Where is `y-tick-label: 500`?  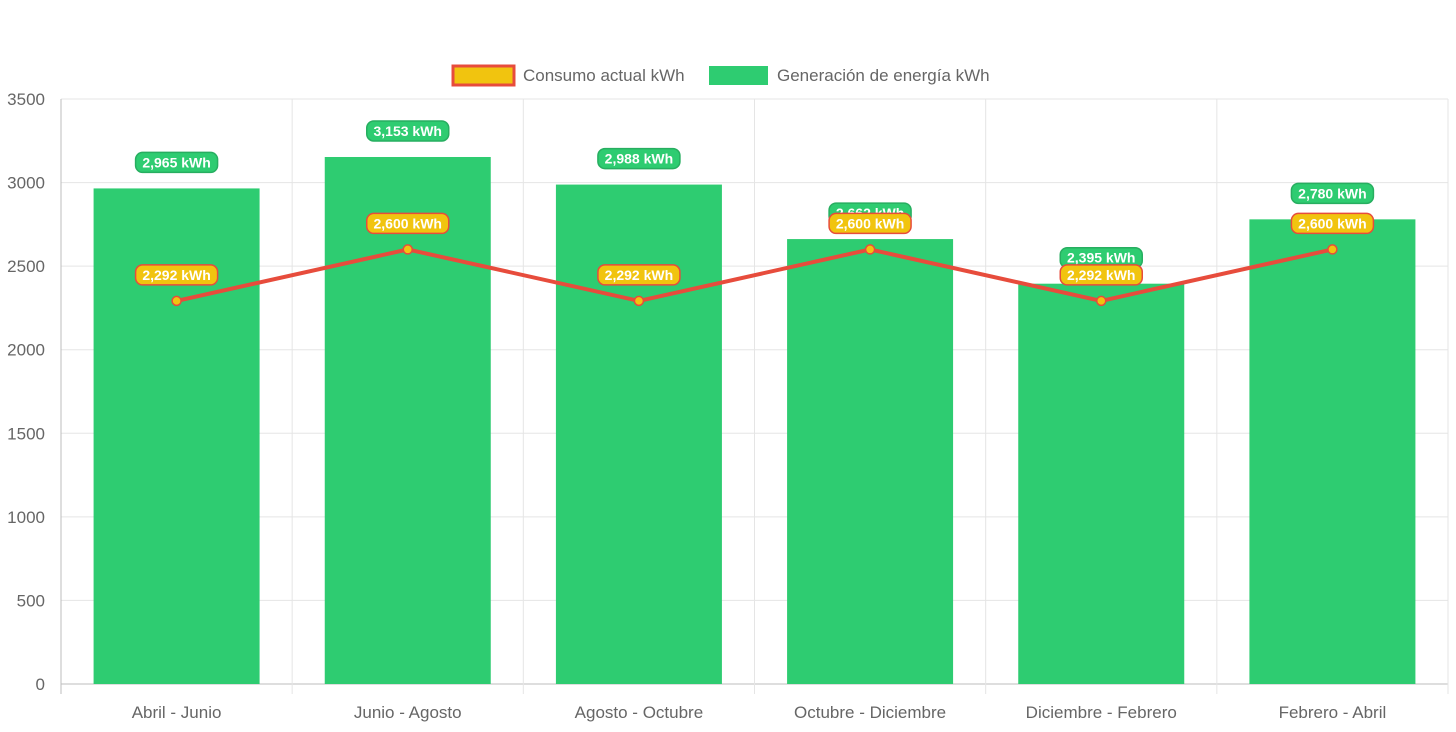
y-tick-label: 500 is located at coordinates (31, 600).